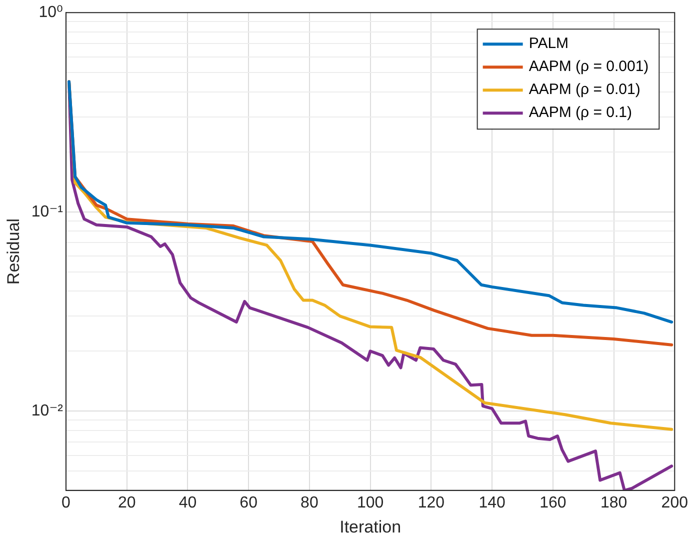 Image resolution: width=691 pixels, height=542 pixels. Describe the element at coordinates (47, 411) in the screenshot. I see `y-tick-label: 10⁻²` at that location.